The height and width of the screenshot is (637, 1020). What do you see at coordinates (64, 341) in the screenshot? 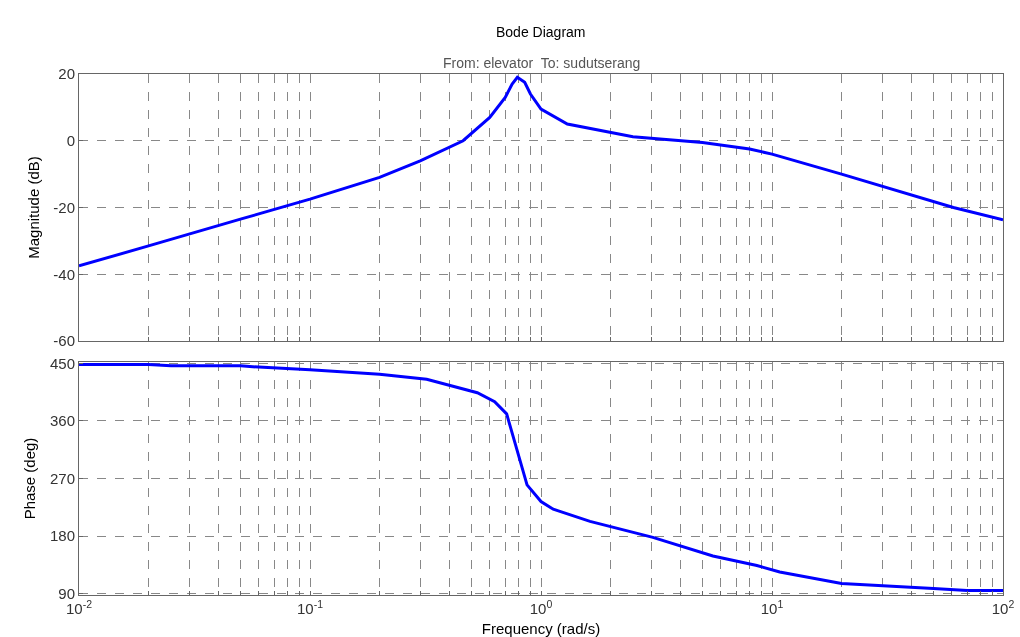
I see `y-tick-label: -60` at bounding box center [64, 341].